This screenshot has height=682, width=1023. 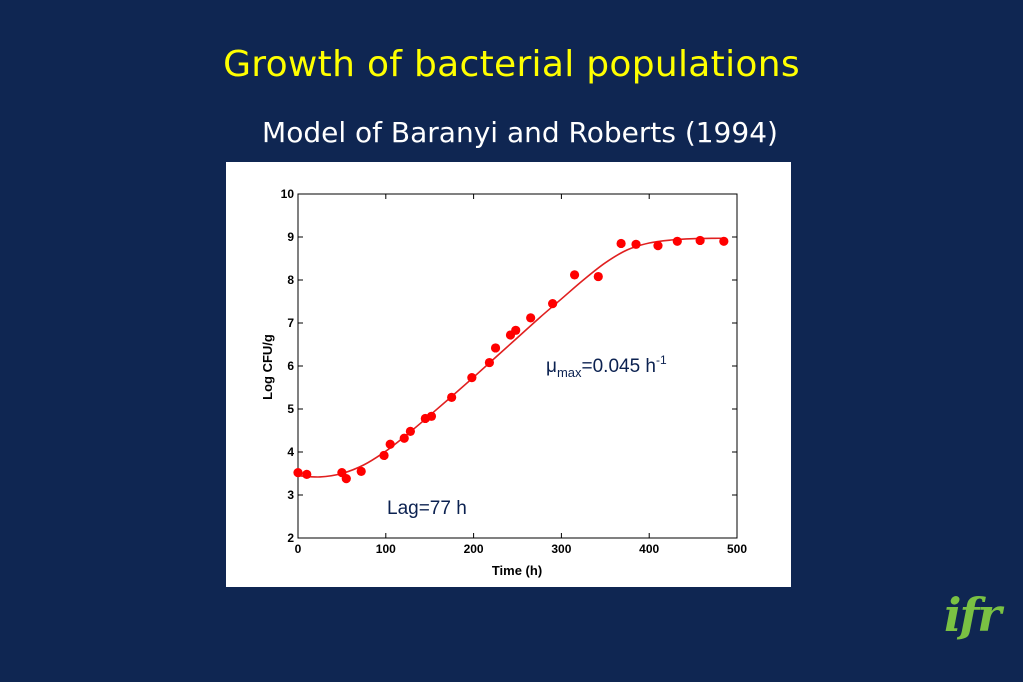 I want to click on slide-subtitle: Model of Baranyi and Roberts (1994), so click(x=520, y=132).